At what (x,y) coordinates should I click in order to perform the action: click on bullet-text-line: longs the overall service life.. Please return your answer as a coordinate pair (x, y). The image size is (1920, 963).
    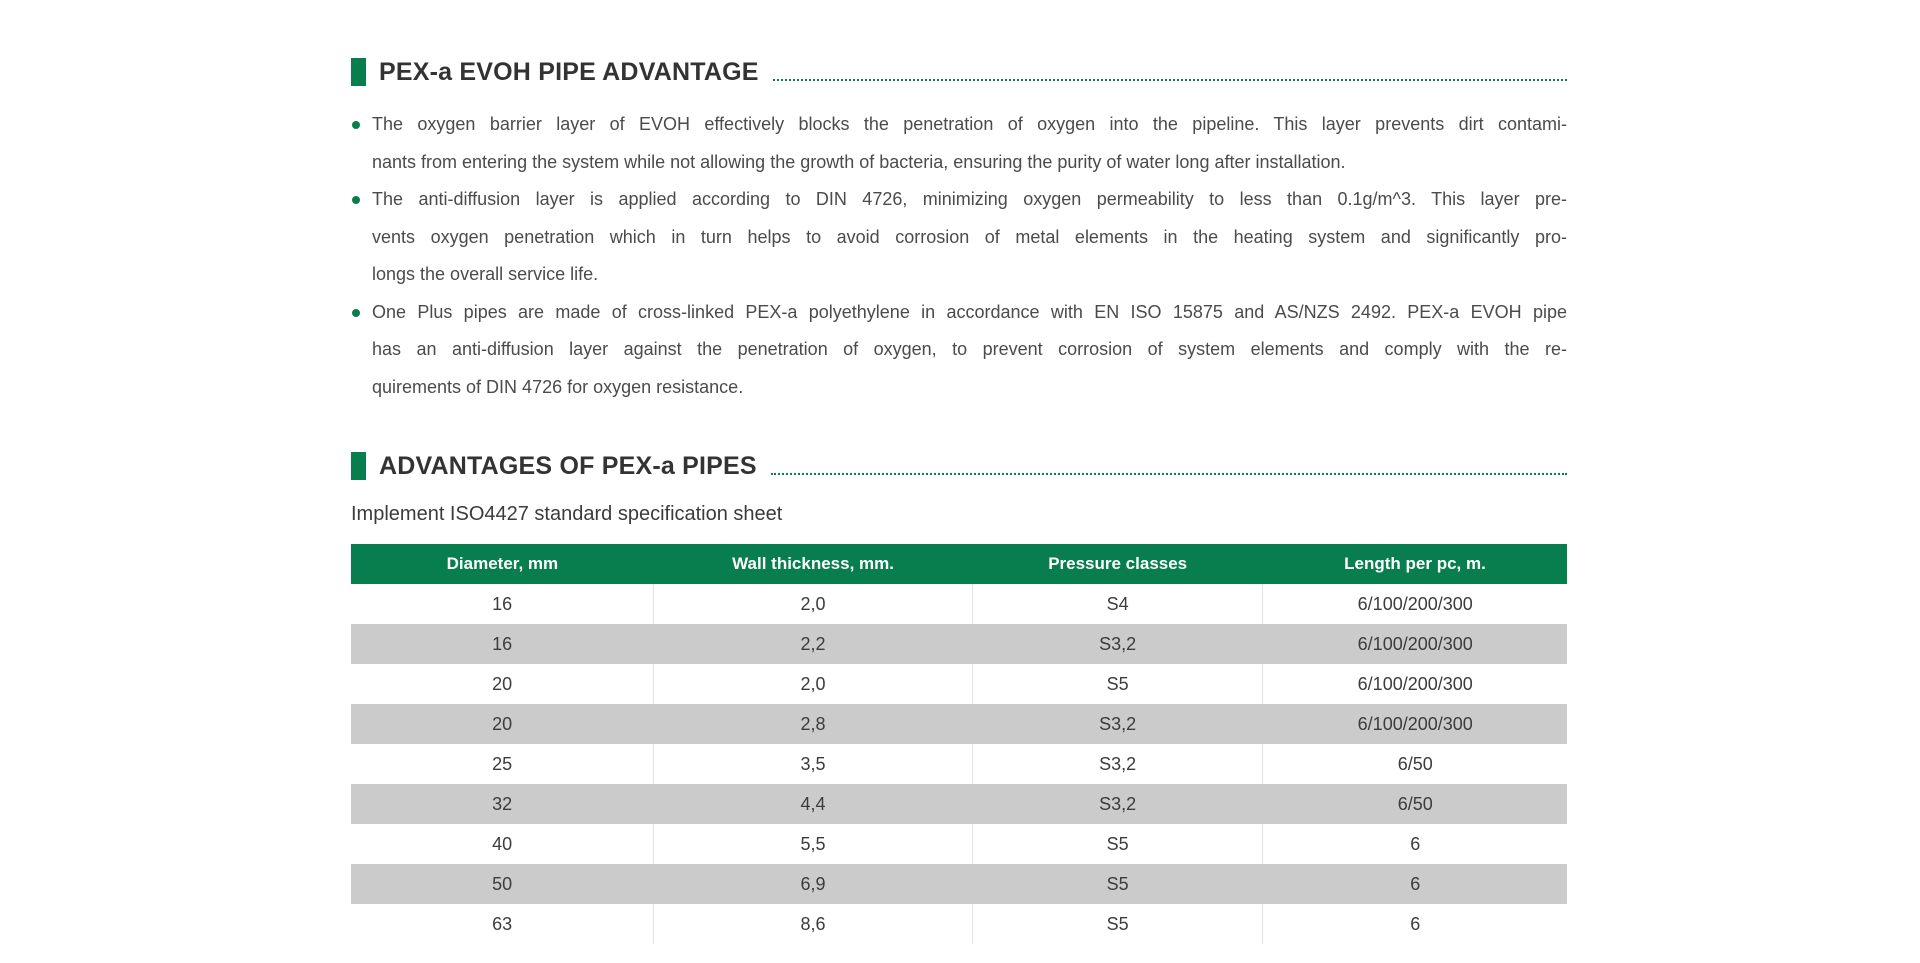
    Looking at the image, I should click on (485, 274).